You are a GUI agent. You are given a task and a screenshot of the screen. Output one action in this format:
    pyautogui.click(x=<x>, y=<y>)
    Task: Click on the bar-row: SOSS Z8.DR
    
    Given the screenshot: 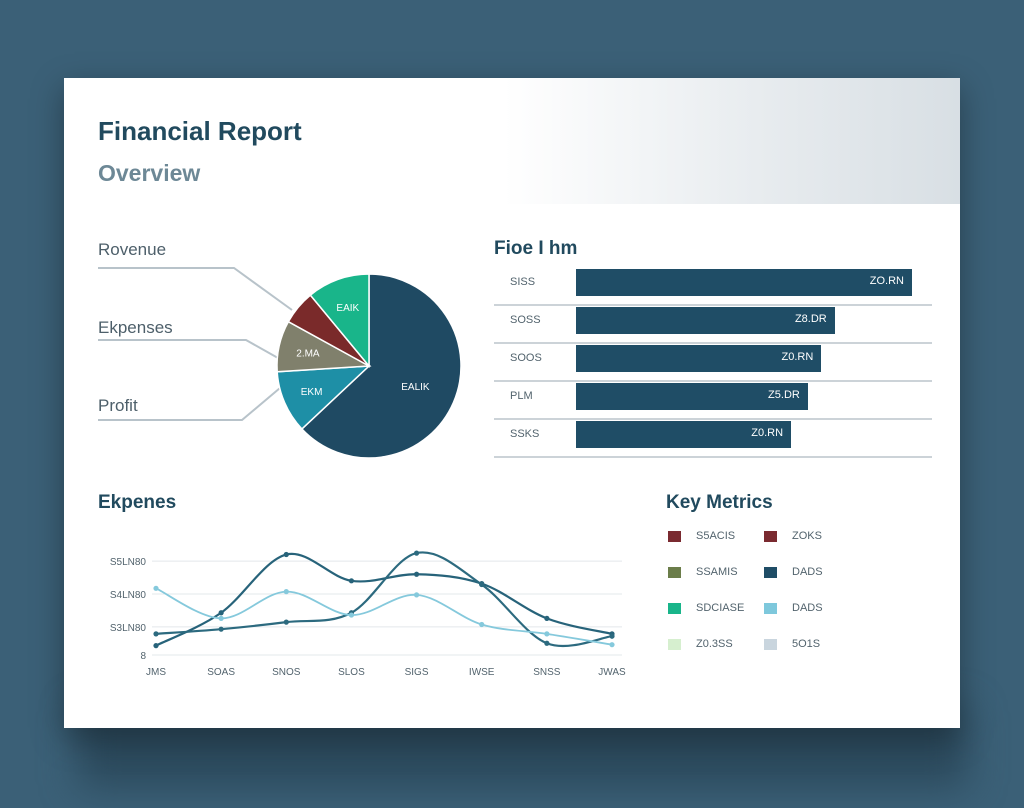 What is the action you would take?
    pyautogui.click(x=713, y=324)
    